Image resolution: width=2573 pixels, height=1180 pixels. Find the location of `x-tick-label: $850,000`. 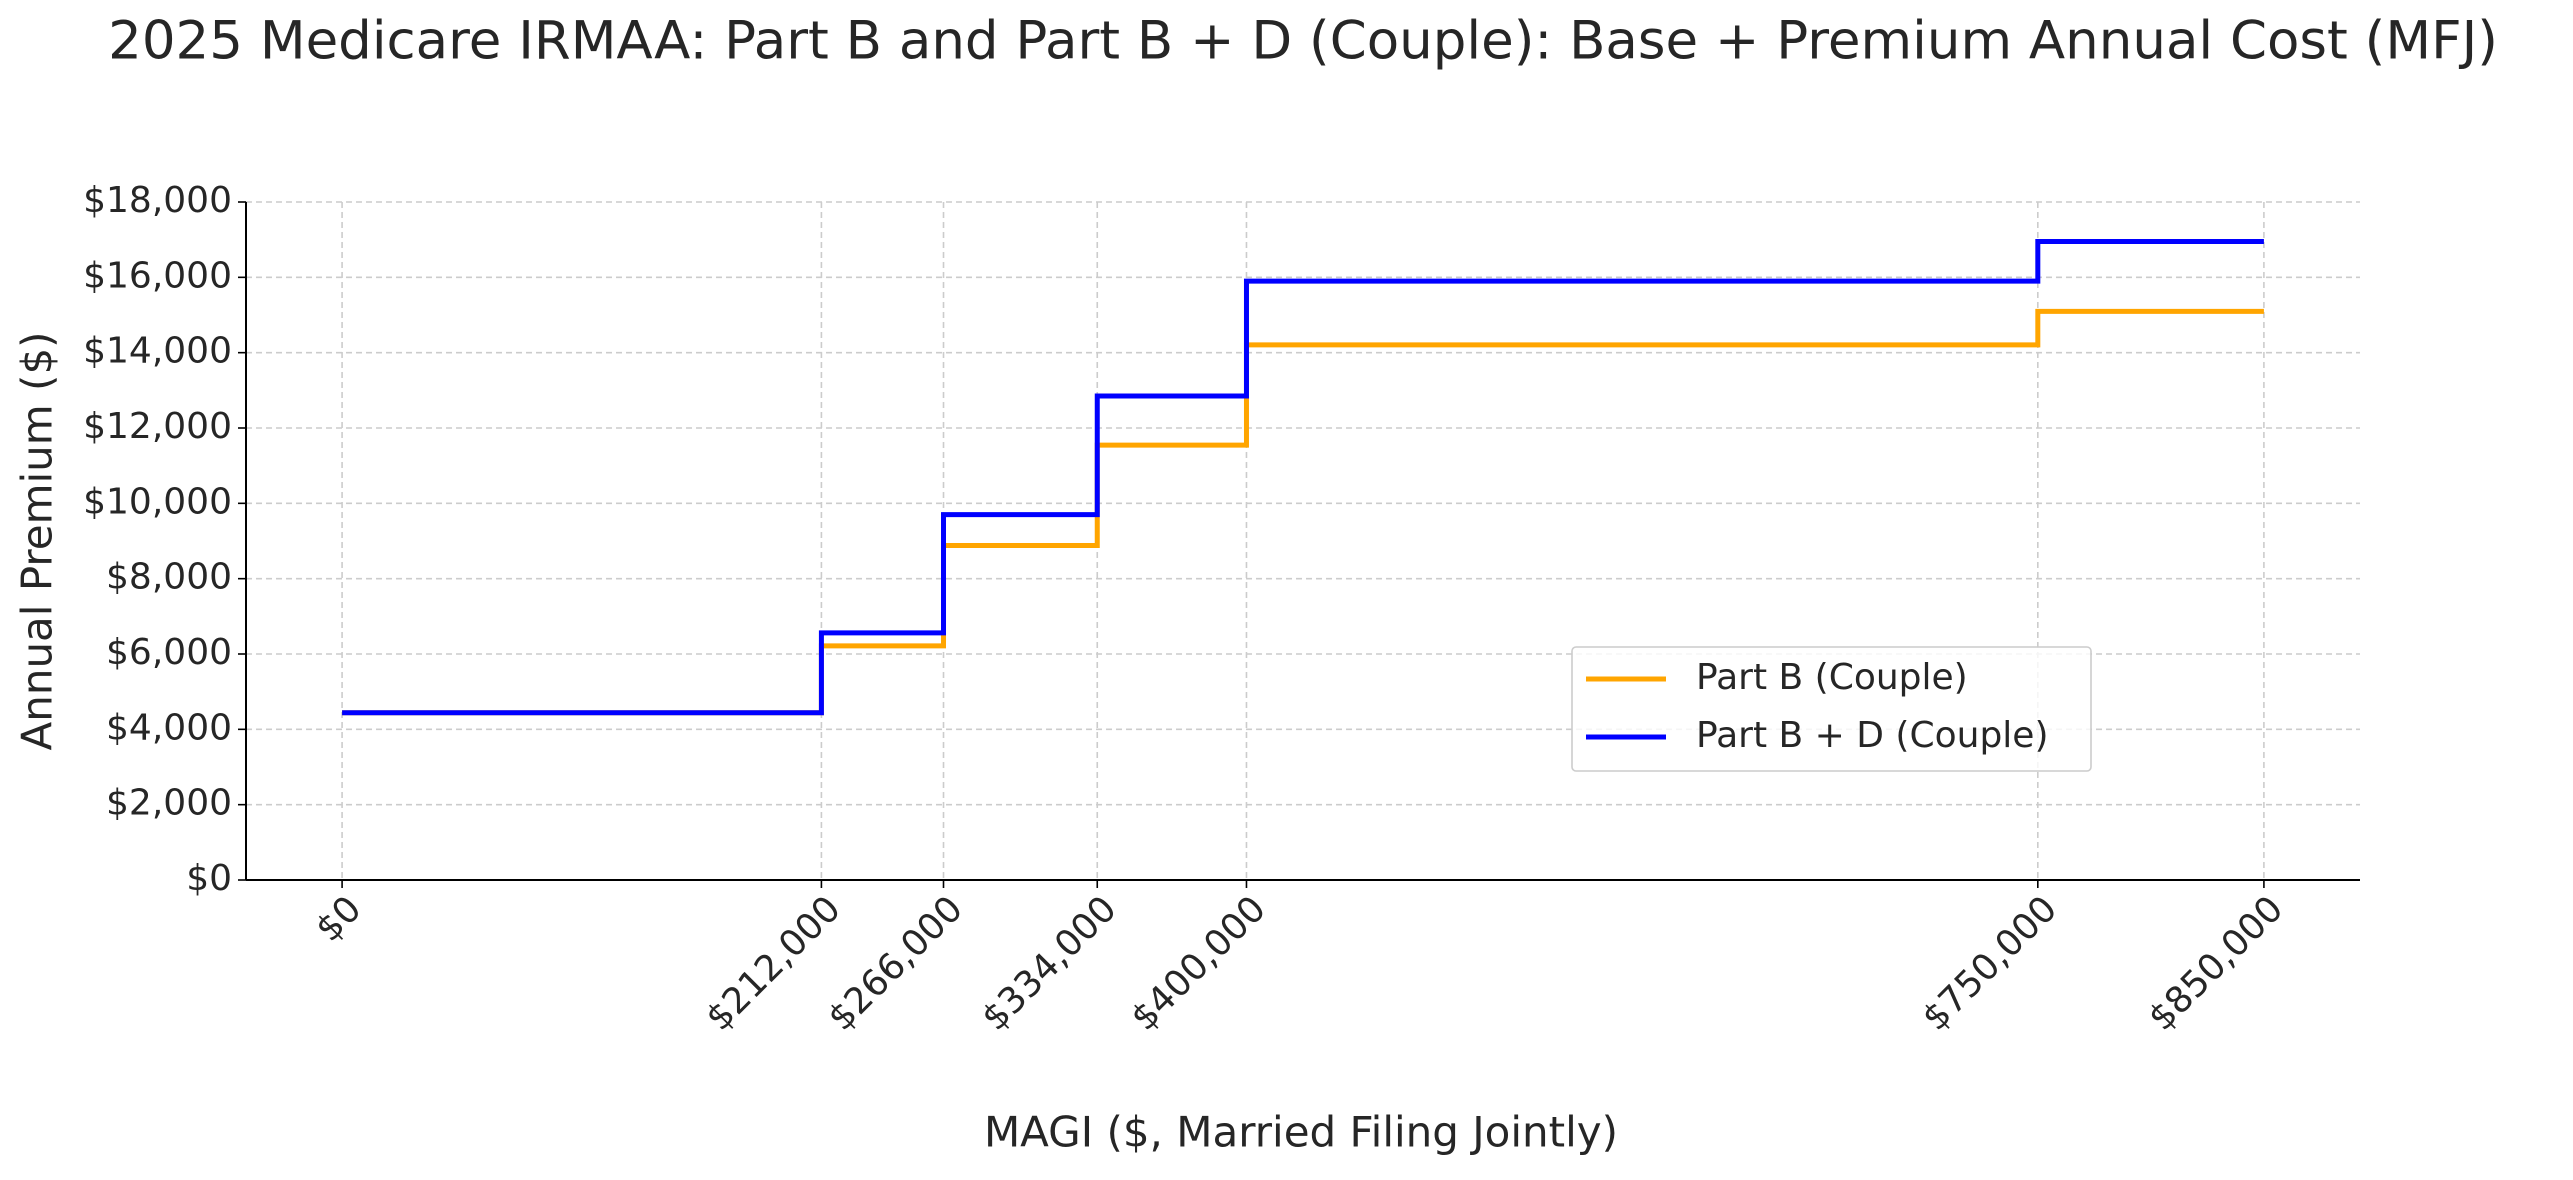

x-tick-label: $850,000 is located at coordinates (2216, 963).